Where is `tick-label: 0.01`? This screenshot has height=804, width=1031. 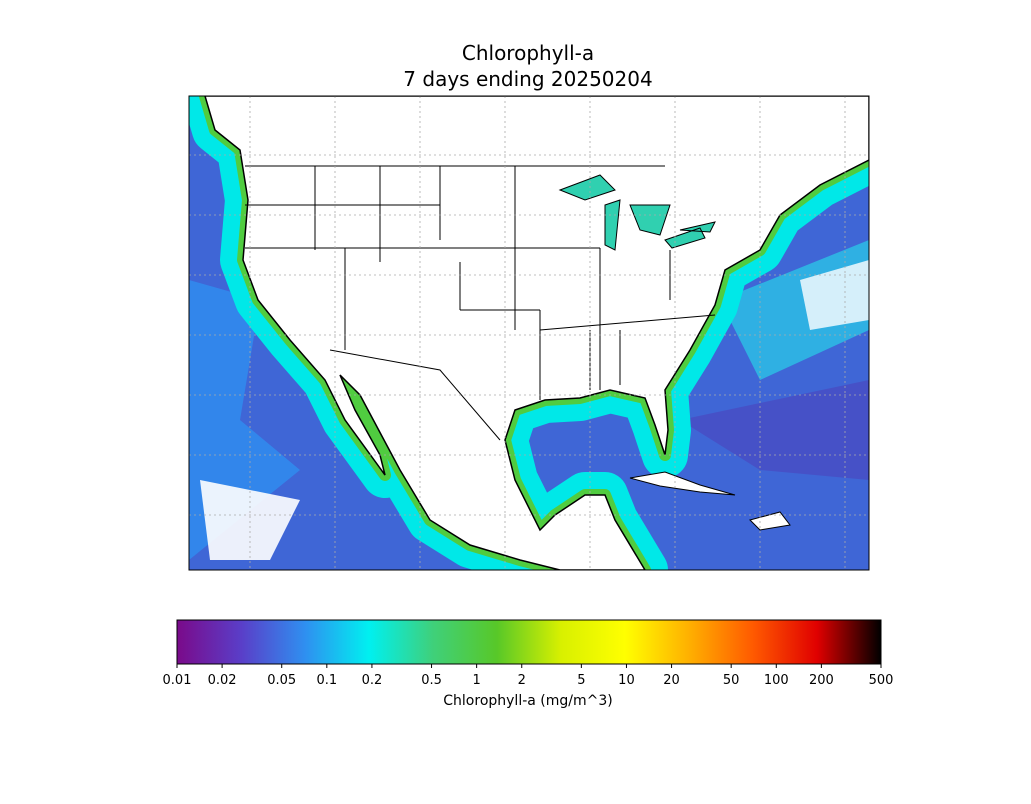
tick-label: 0.01 is located at coordinates (177, 680).